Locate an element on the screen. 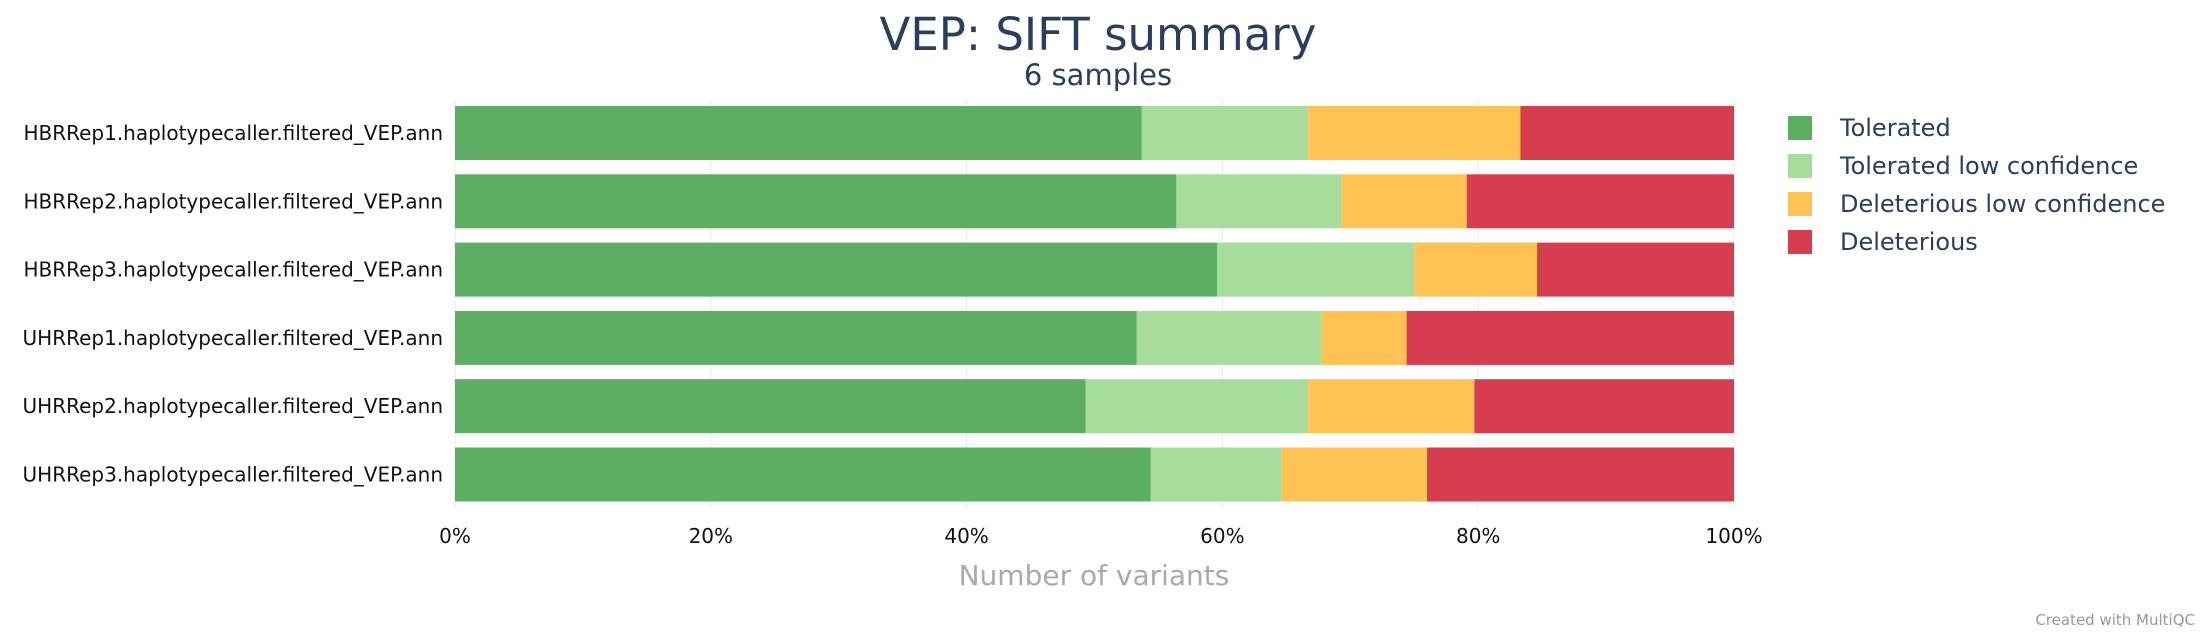 The height and width of the screenshot is (640, 2200). legend-item: Deleterious is located at coordinates (1883, 242).